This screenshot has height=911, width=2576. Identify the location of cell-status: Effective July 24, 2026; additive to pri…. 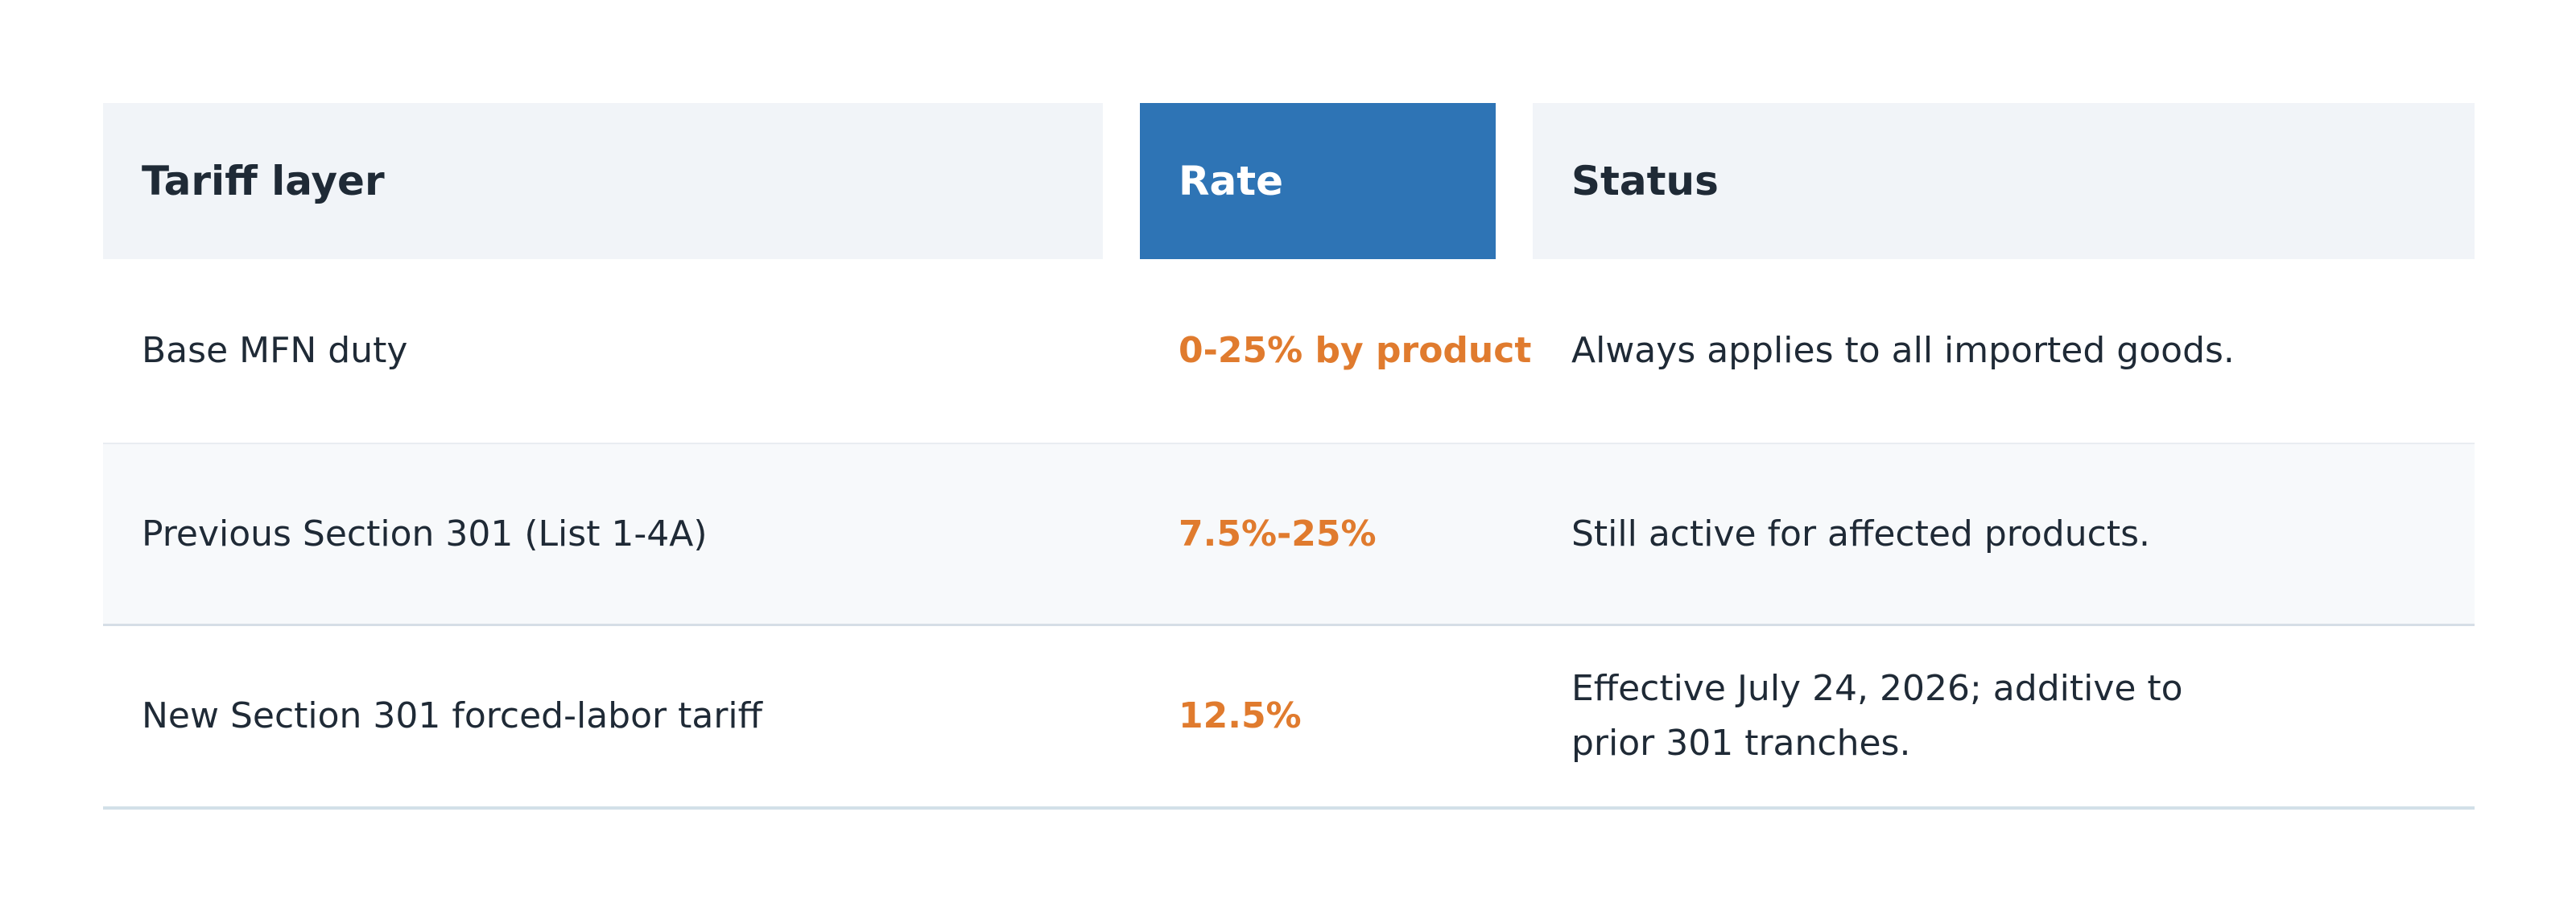
(1975, 716).